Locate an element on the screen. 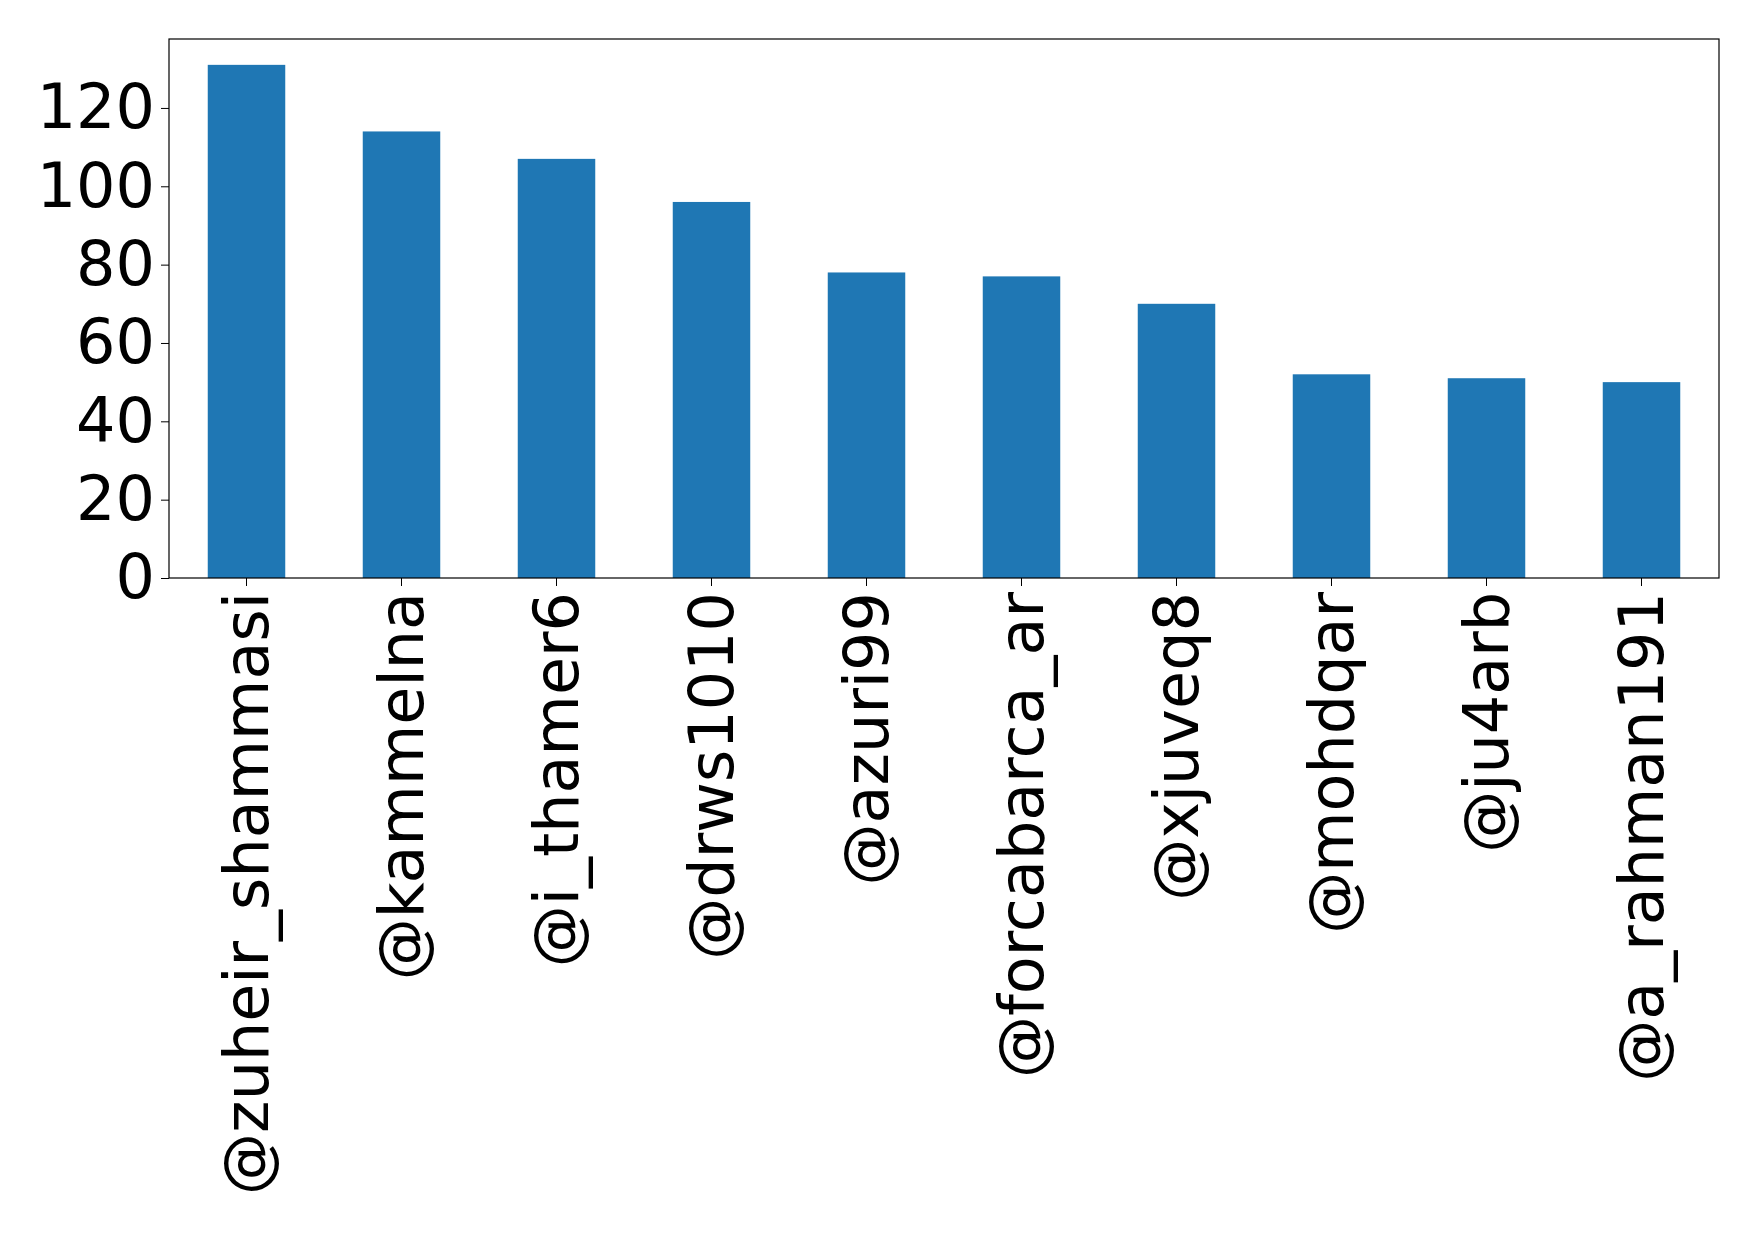 This screenshot has width=1758, height=1235. x-tick-label: @a_rahman191 is located at coordinates (1642, 837).